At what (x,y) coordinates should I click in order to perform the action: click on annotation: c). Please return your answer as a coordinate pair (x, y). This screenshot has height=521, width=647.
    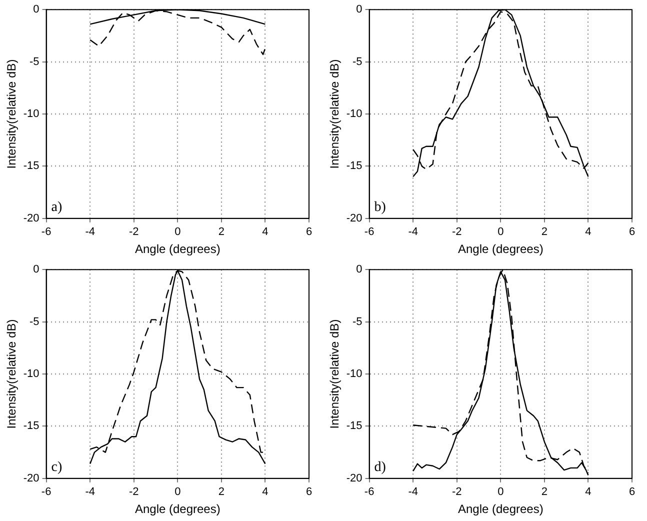
    Looking at the image, I should click on (57, 468).